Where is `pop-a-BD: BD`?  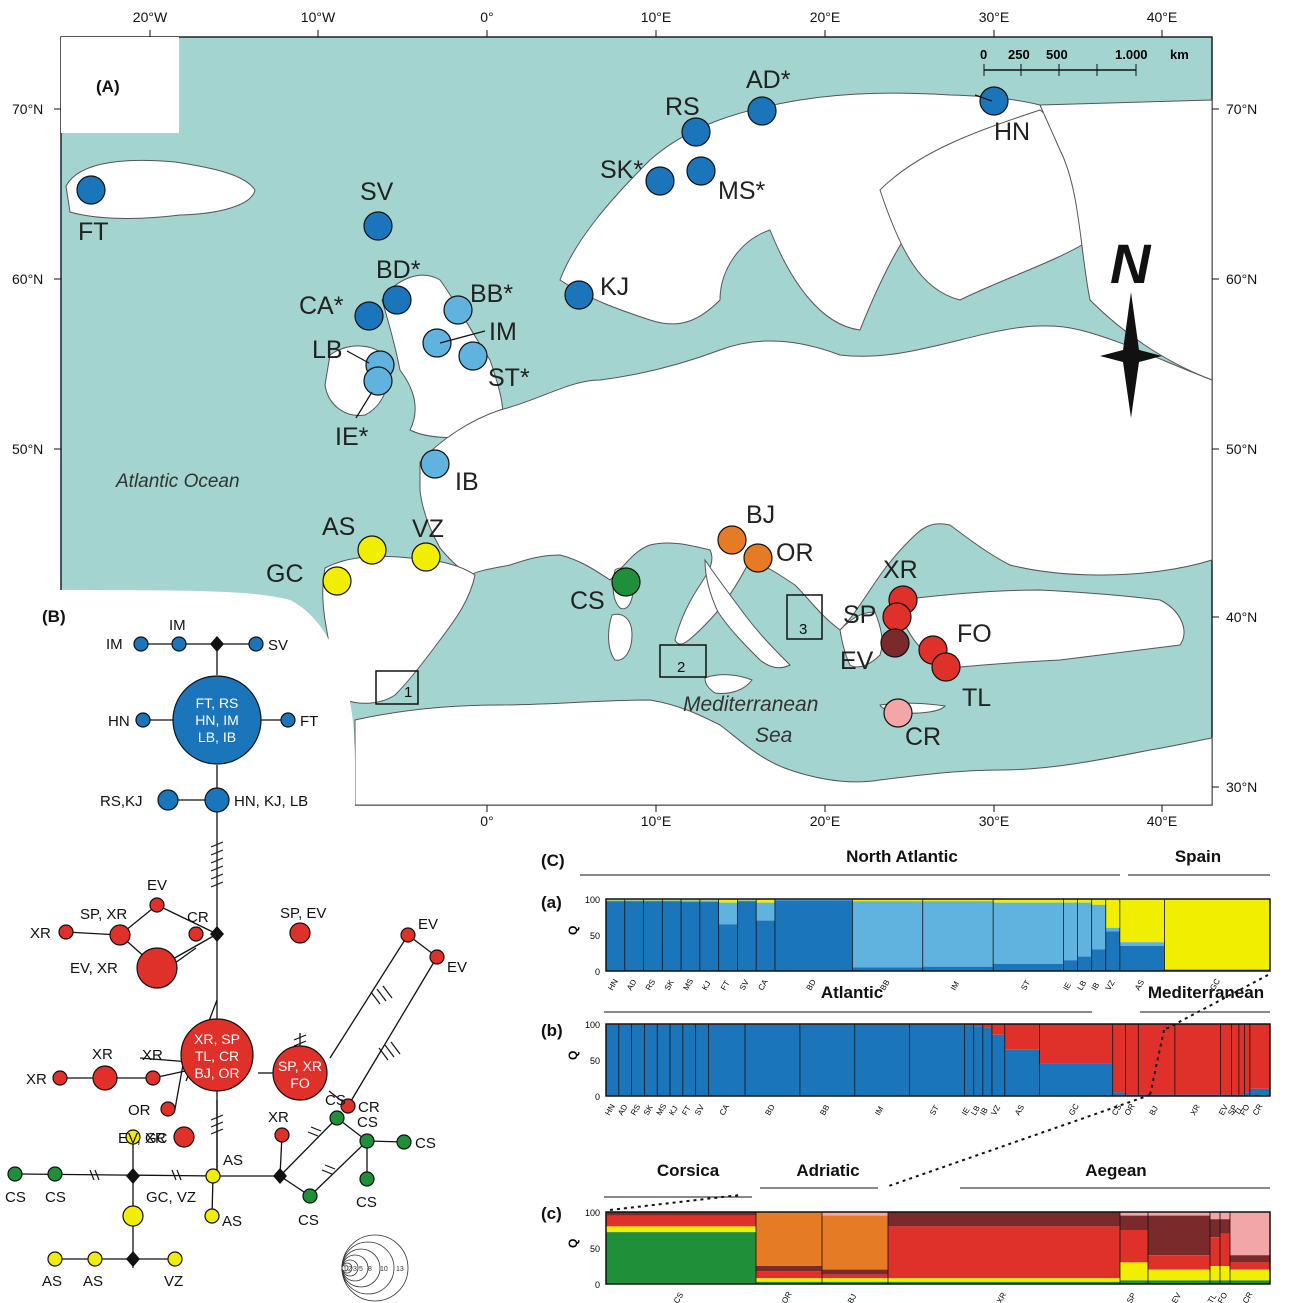 pop-a-BD: BD is located at coordinates (811, 985).